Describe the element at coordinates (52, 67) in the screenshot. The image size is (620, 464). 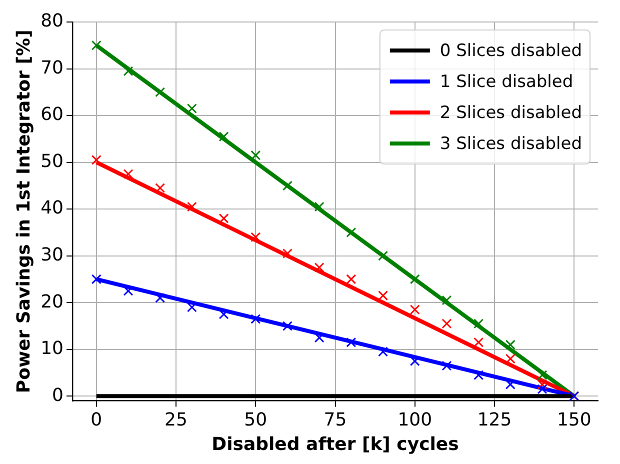
I see `y-tick-label: 70` at that location.